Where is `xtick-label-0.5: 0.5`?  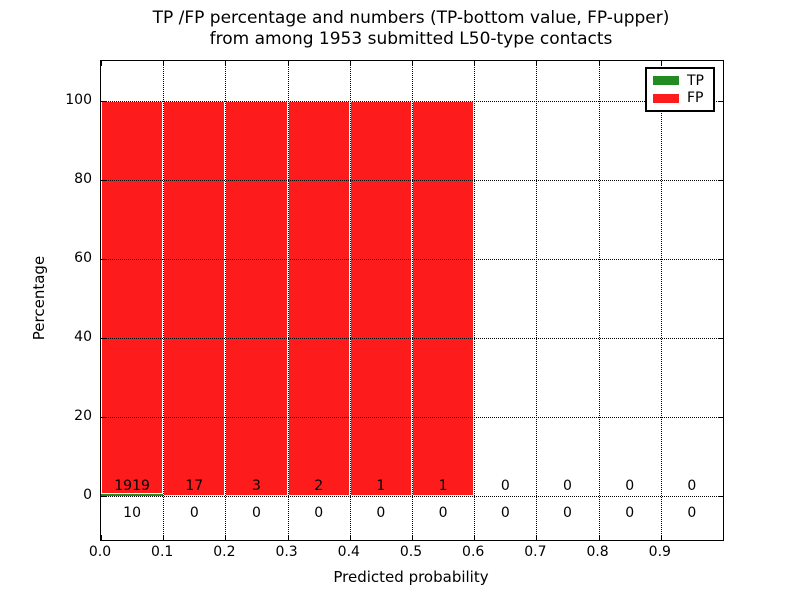
xtick-label-0.5: 0.5 is located at coordinates (411, 552).